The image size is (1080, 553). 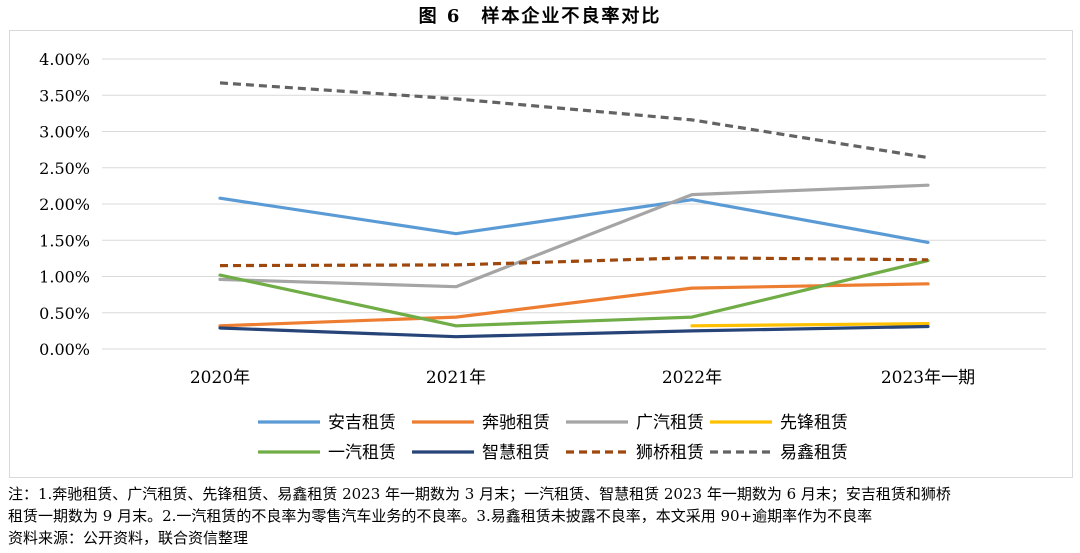 I want to click on legend-label: 智慧租赁, so click(x=516, y=453).